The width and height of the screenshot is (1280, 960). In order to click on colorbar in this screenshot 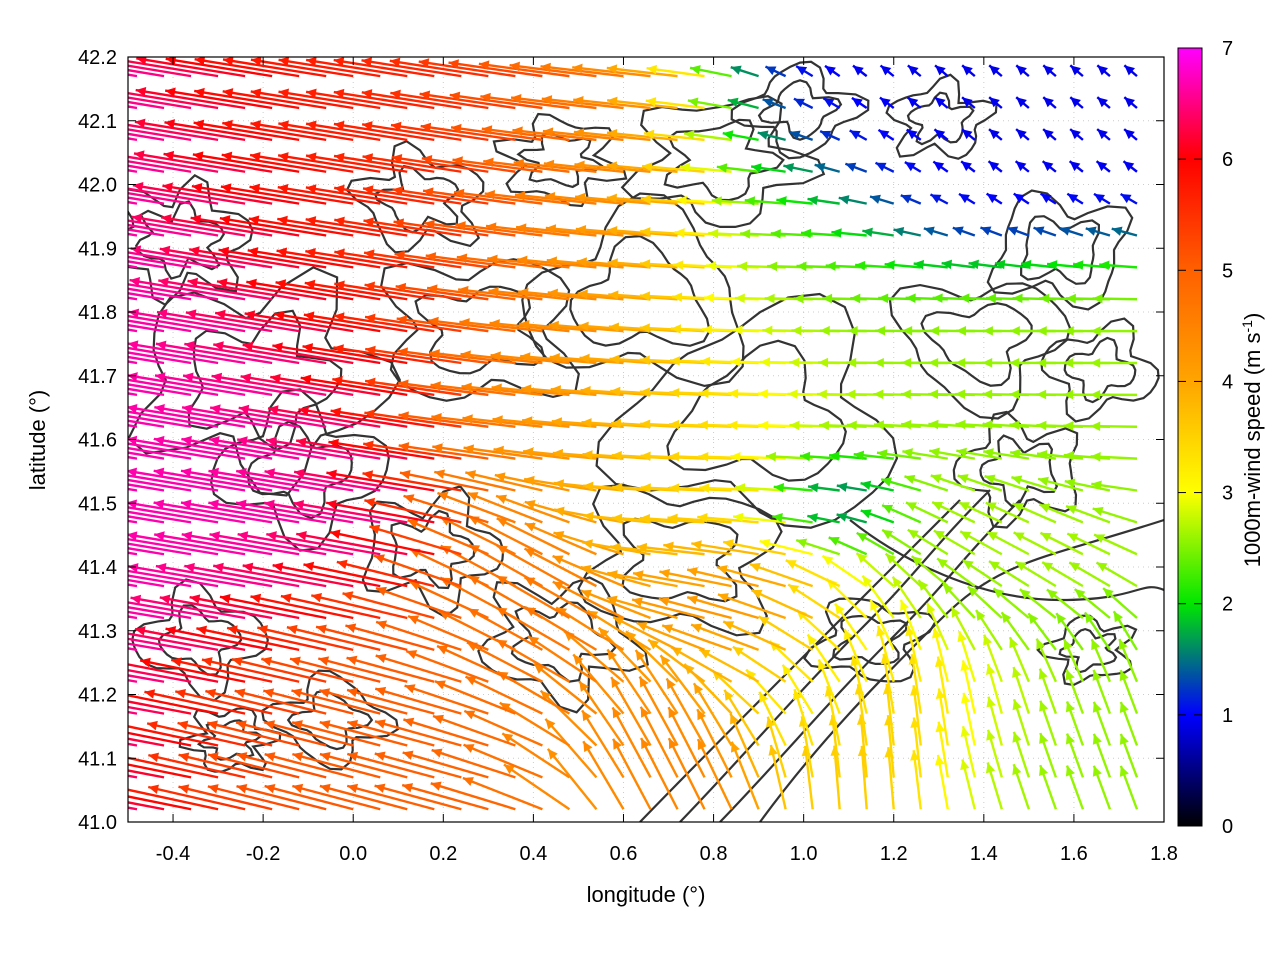, I will do `click(1190, 437)`.